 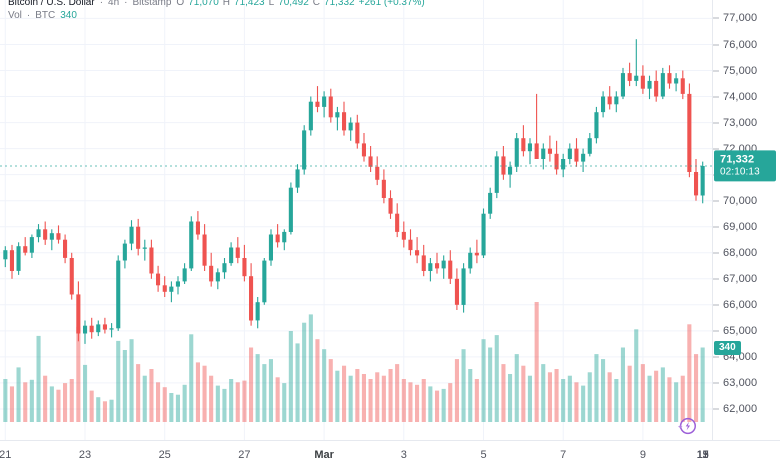 What do you see at coordinates (740, 252) in the screenshot?
I see `price-tick-label: 68,000` at bounding box center [740, 252].